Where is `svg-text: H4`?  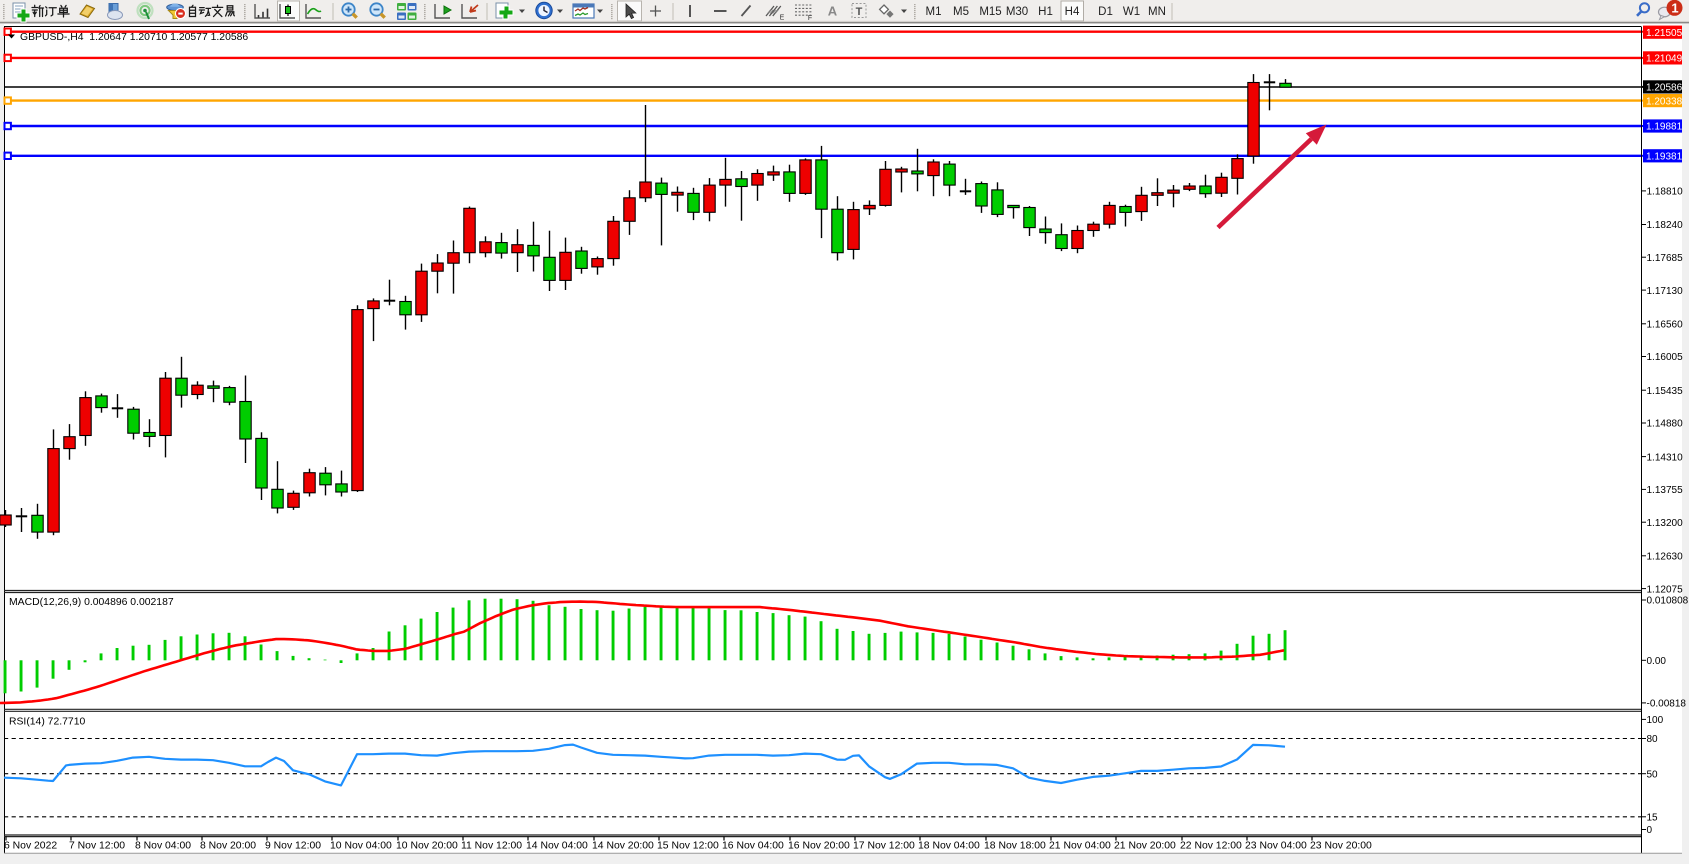 svg-text: H4 is located at coordinates (1072, 12).